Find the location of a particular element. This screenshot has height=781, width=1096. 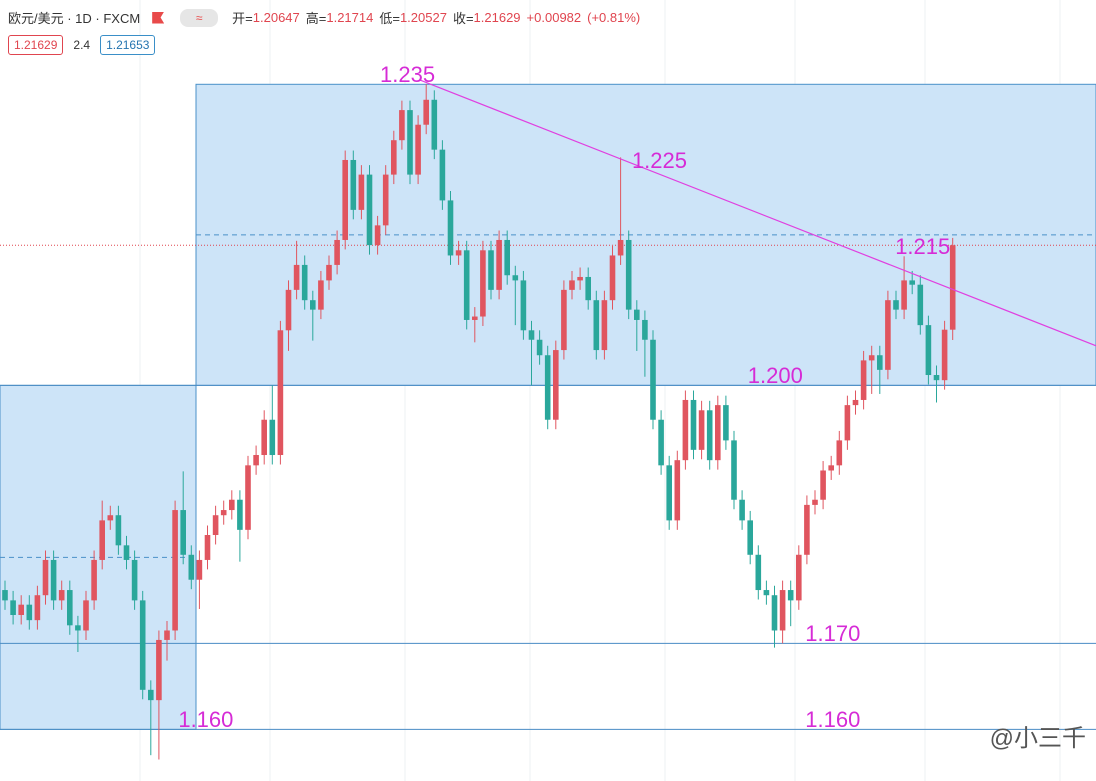

bid-badge: 1.21629 is located at coordinates (36, 45).